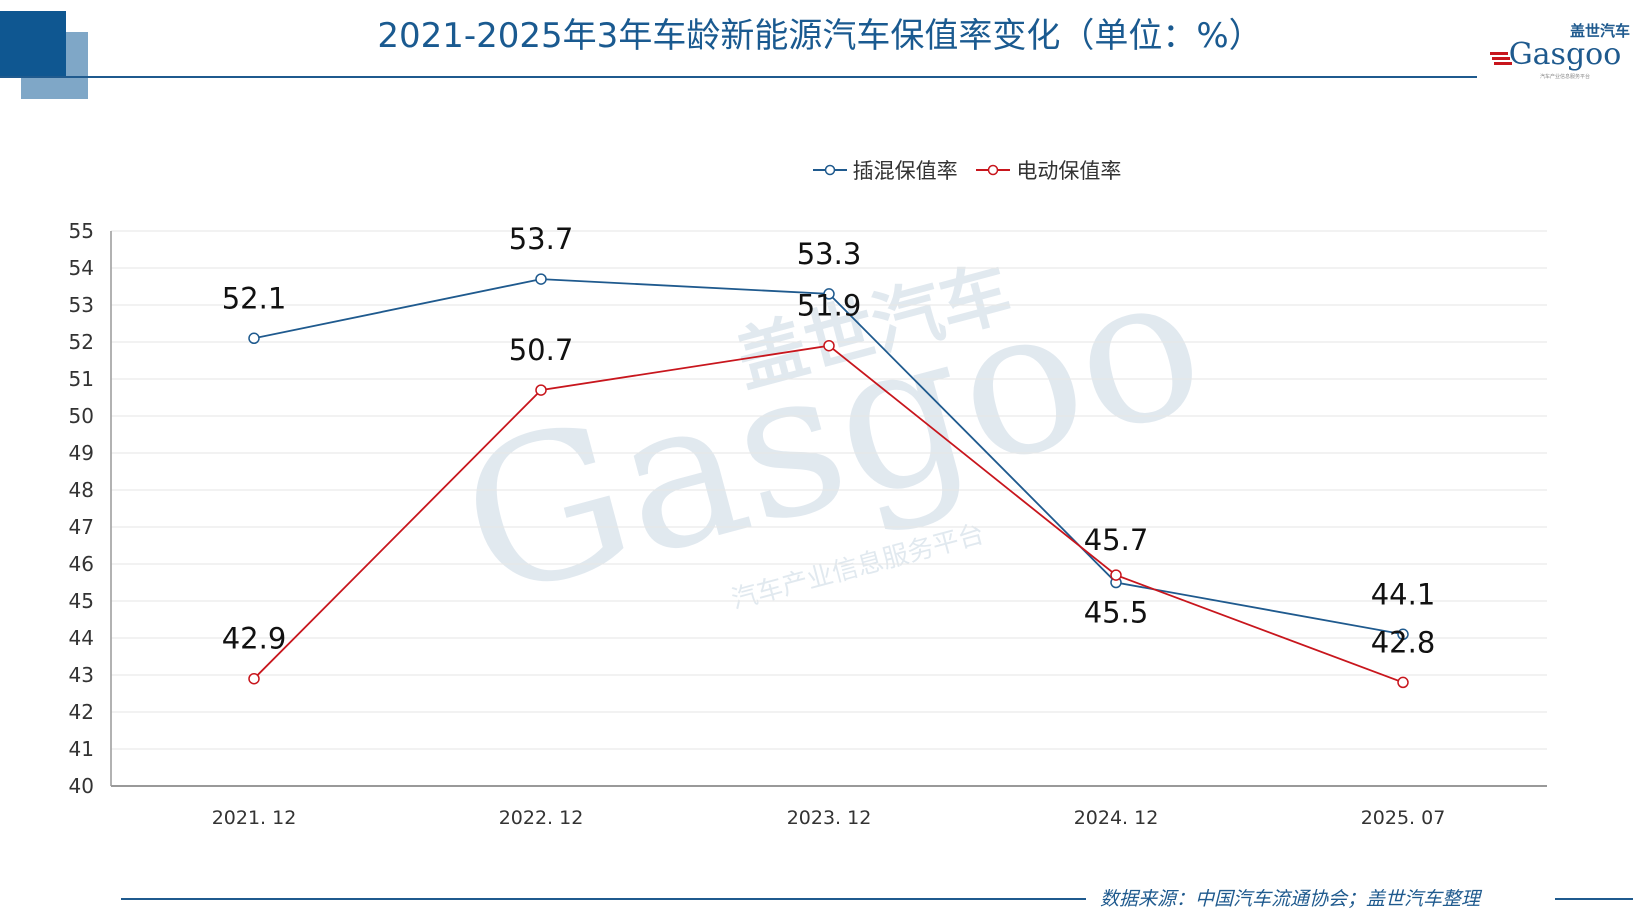 This screenshot has width=1640, height=913. I want to click on y-tick-label: 42, so click(81, 712).